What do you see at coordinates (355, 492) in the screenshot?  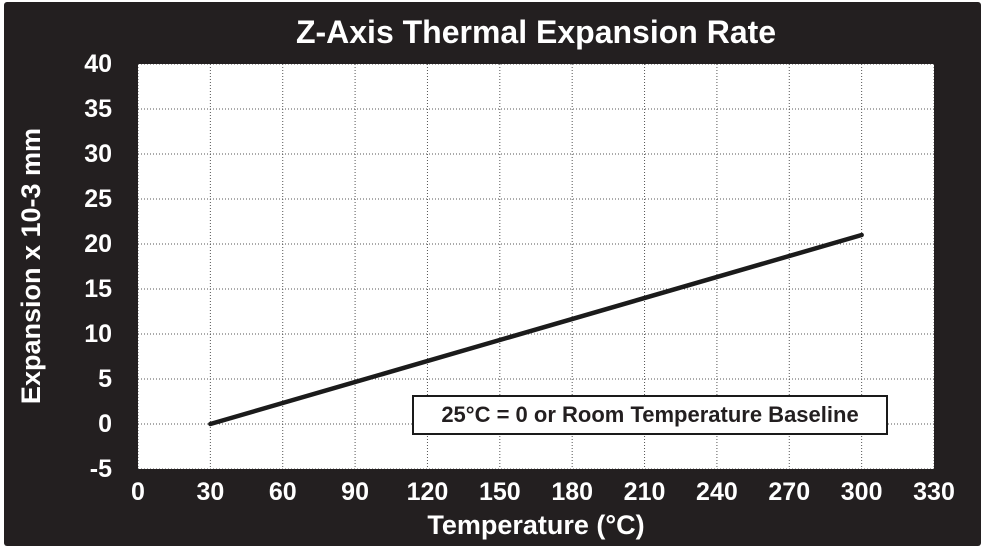 I see `x-tick-label: 90` at bounding box center [355, 492].